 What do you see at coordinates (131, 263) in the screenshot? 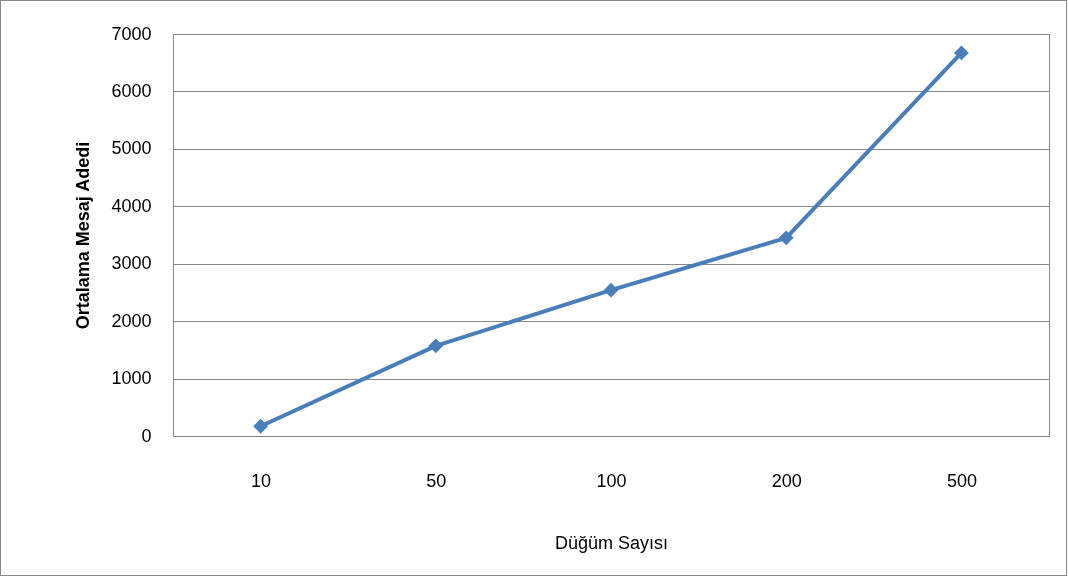
I see `y-tick-label: 3000` at bounding box center [131, 263].